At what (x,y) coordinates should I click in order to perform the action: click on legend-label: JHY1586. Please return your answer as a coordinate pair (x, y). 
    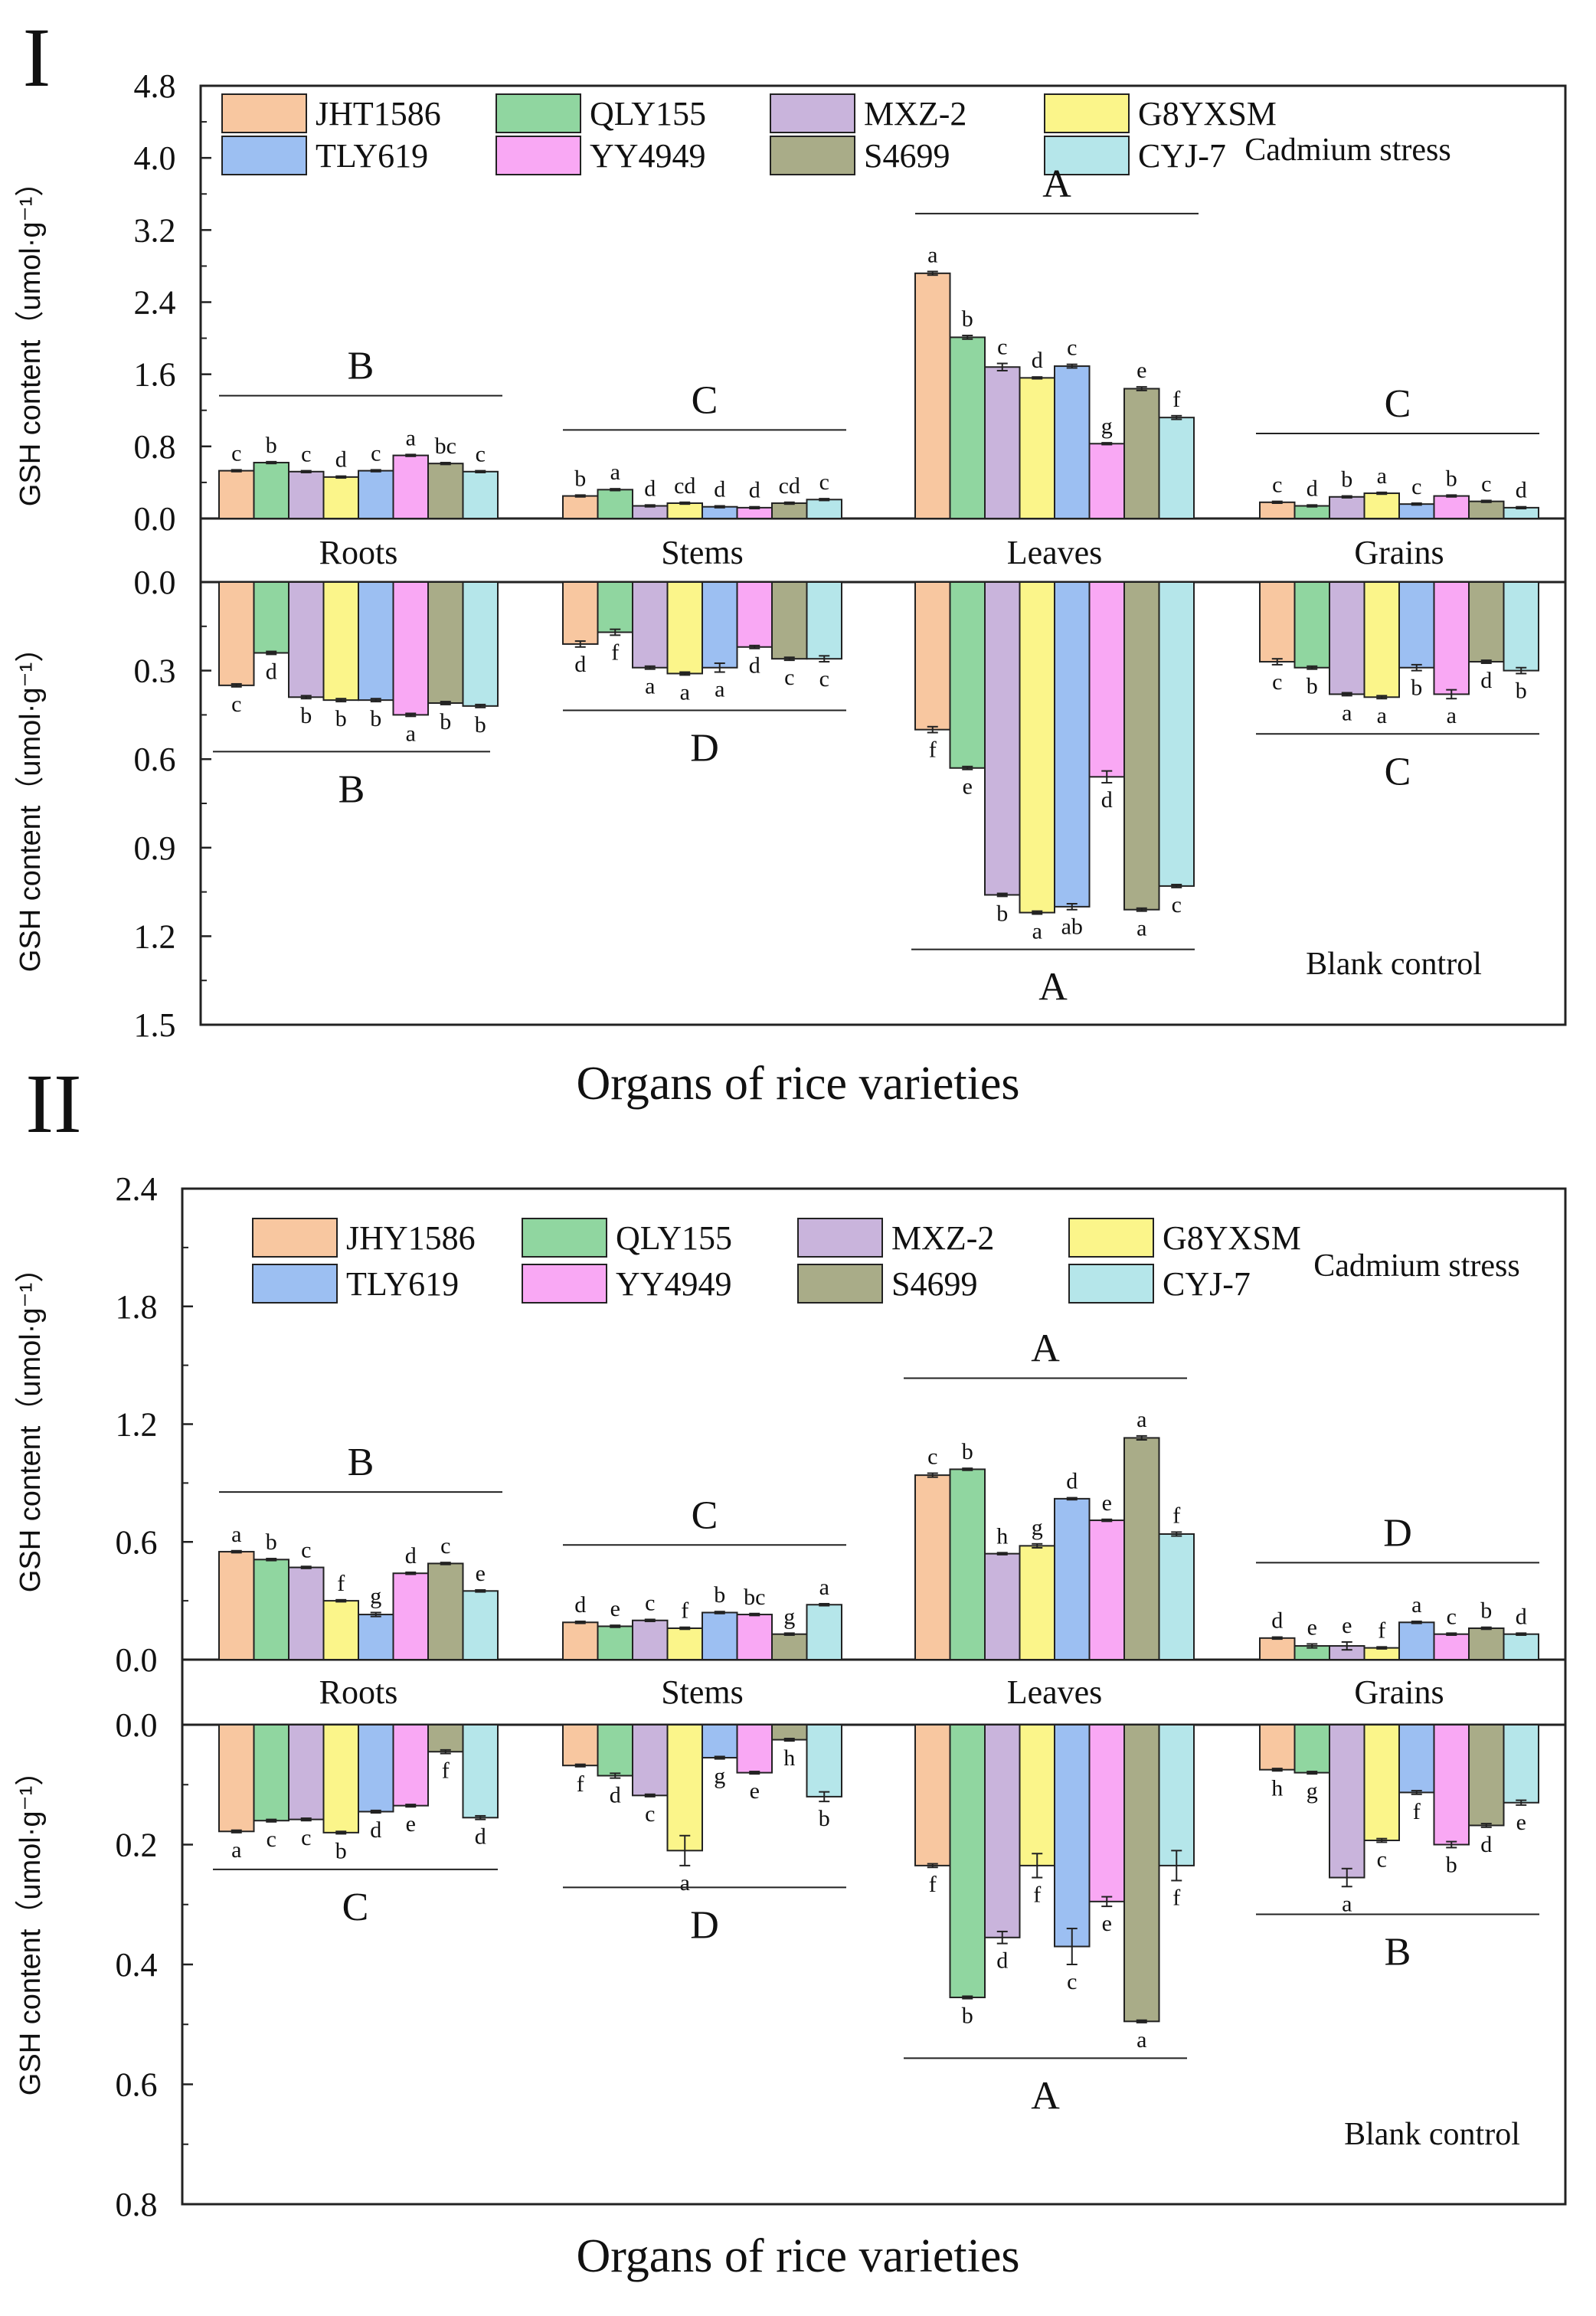
    Looking at the image, I should click on (411, 1238).